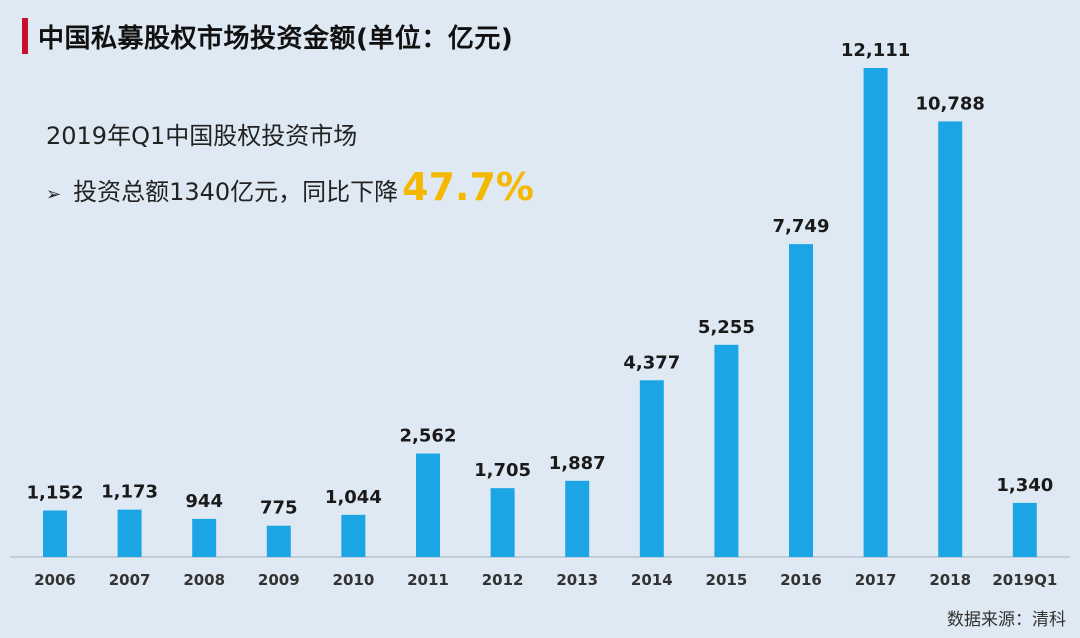 This screenshot has height=638, width=1080. What do you see at coordinates (428, 505) in the screenshot?
I see `bar-2011` at bounding box center [428, 505].